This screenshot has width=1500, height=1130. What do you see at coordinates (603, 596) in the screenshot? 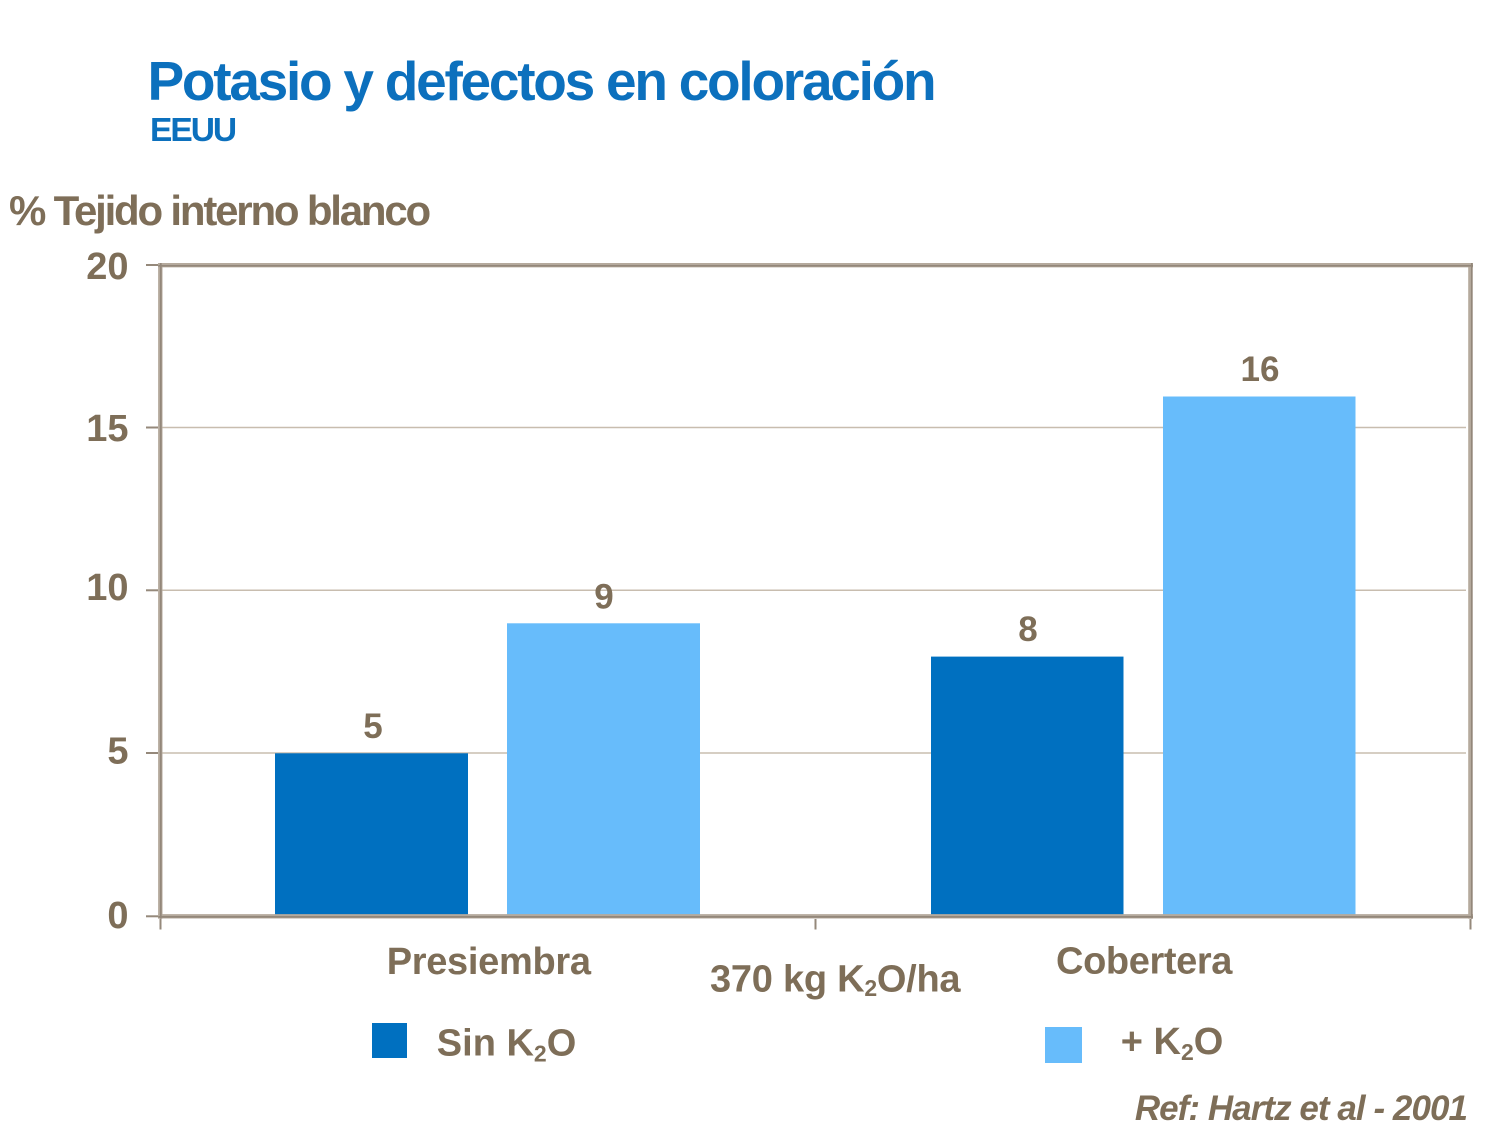
I see `svg-text: 9` at bounding box center [603, 596].